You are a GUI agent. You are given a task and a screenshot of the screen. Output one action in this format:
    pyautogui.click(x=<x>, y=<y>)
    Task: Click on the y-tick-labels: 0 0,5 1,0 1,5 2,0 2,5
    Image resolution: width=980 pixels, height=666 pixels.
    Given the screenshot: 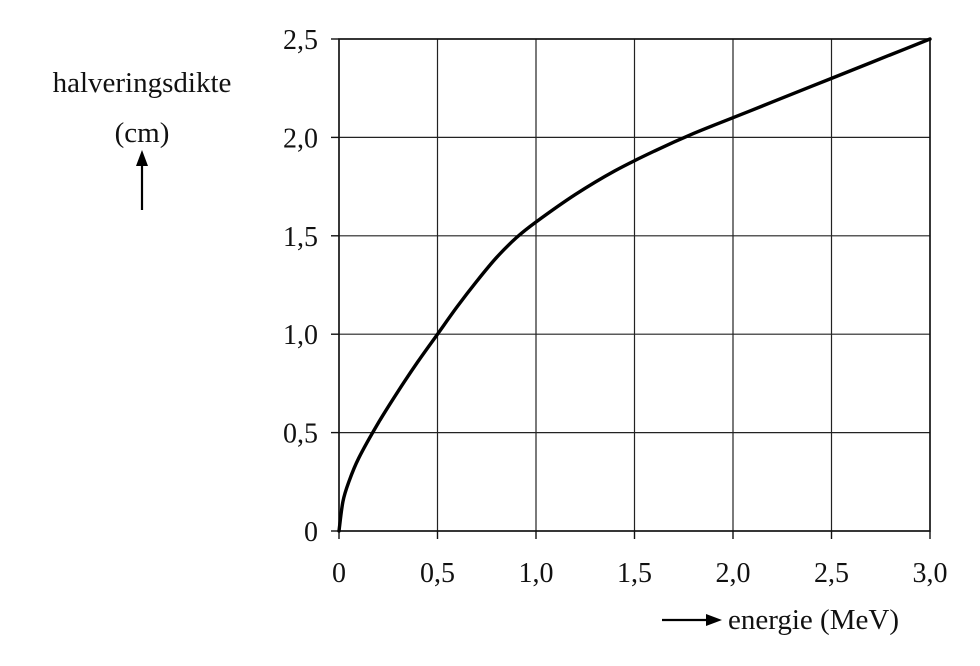 What is the action you would take?
    pyautogui.click(x=300, y=286)
    